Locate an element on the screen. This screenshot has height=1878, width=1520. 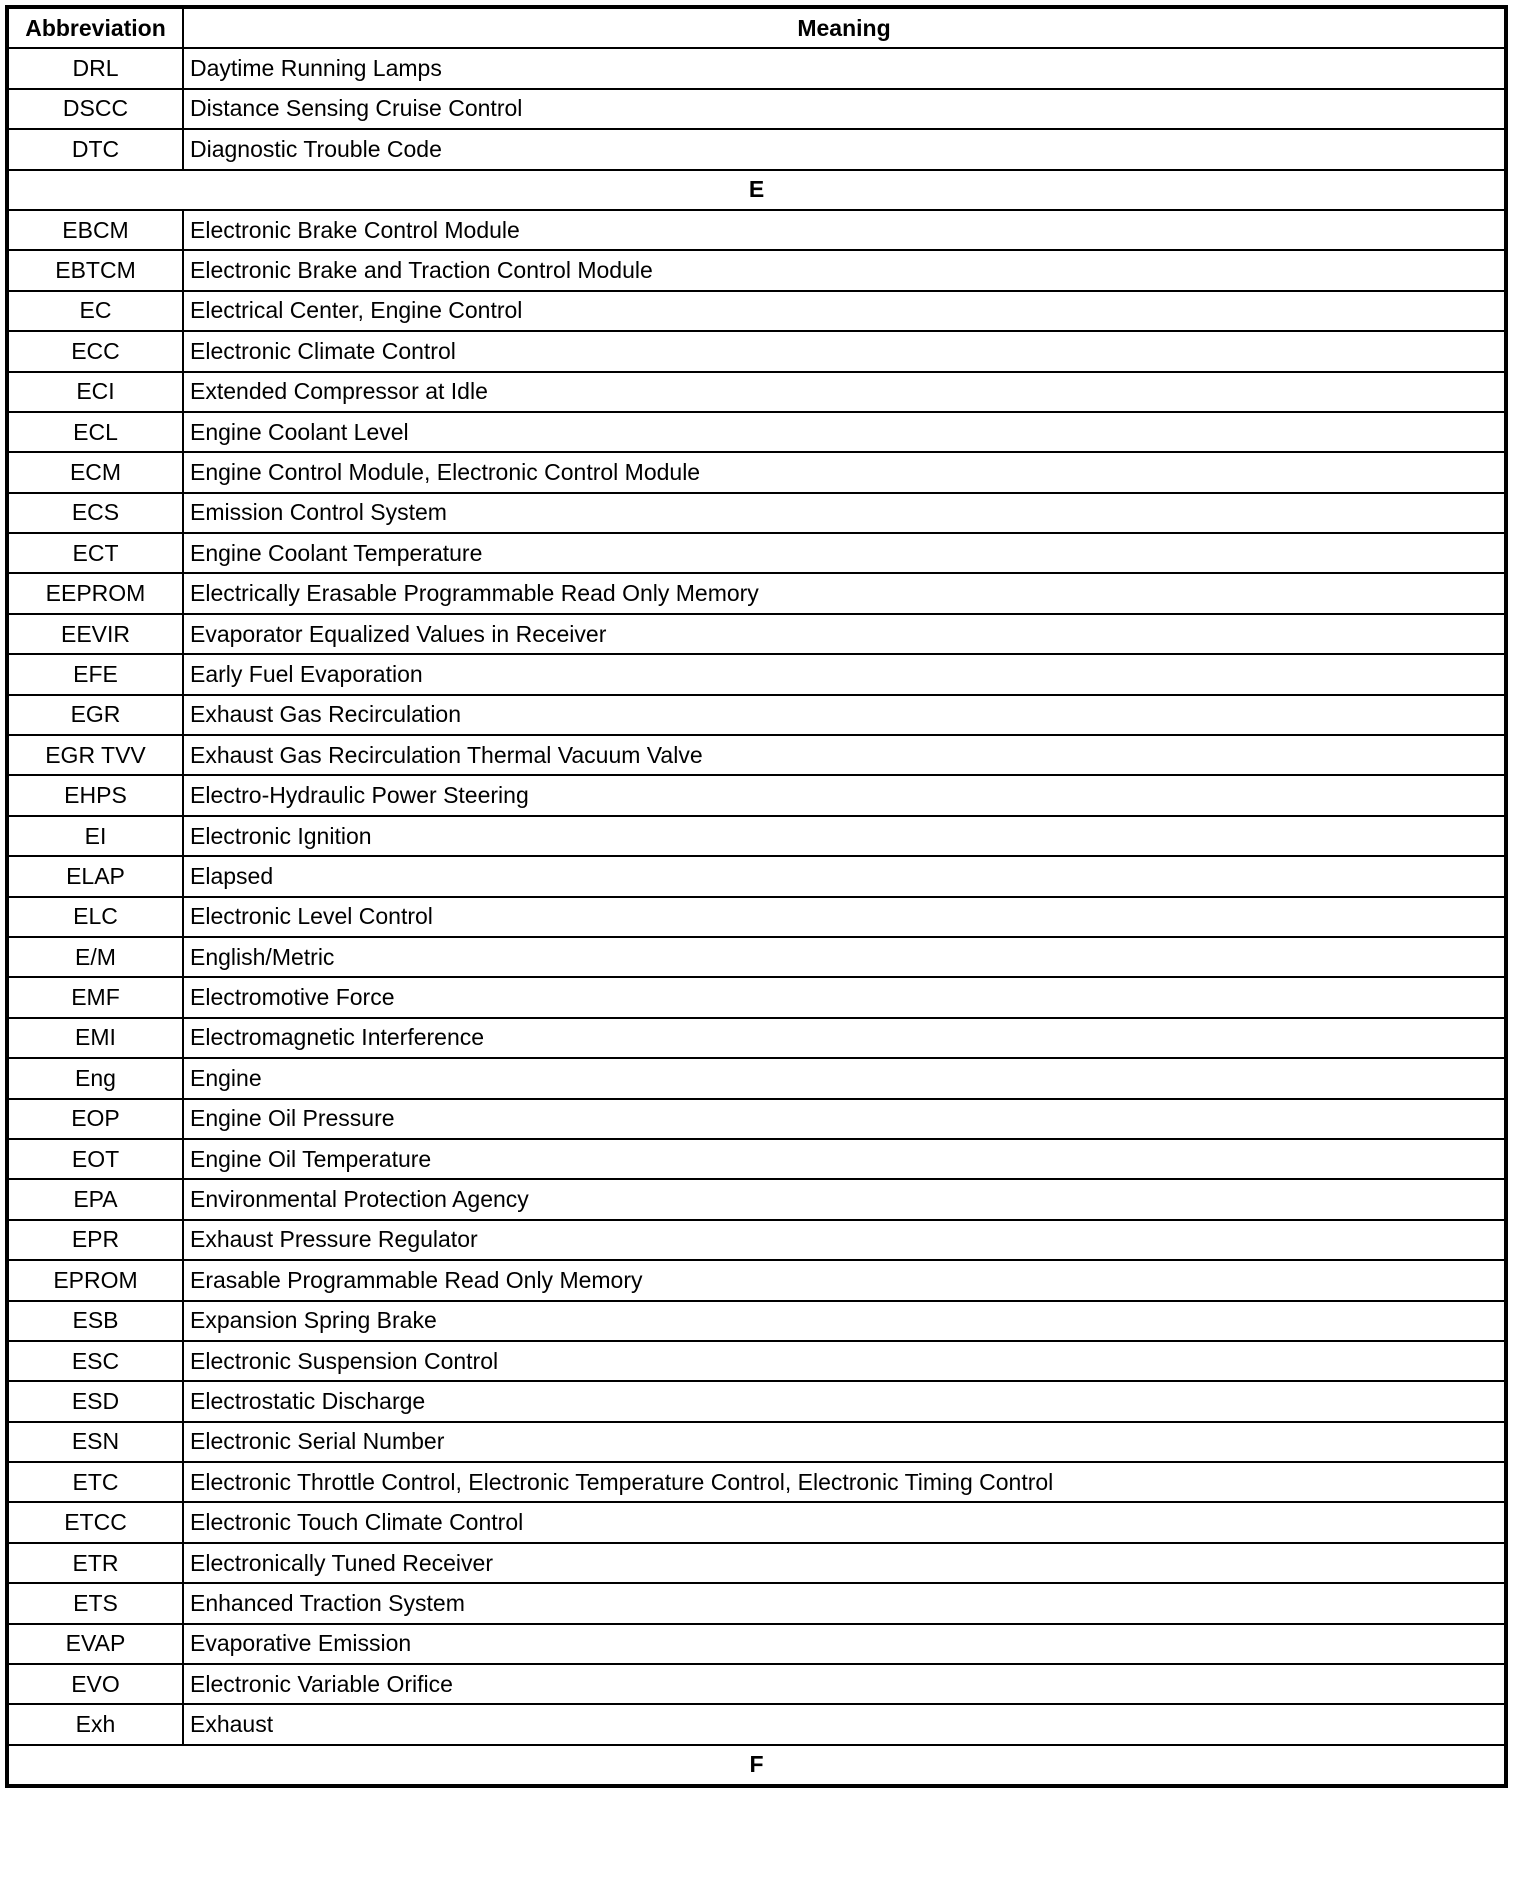
table-row: ELAP Elapsed is located at coordinates (756, 876).